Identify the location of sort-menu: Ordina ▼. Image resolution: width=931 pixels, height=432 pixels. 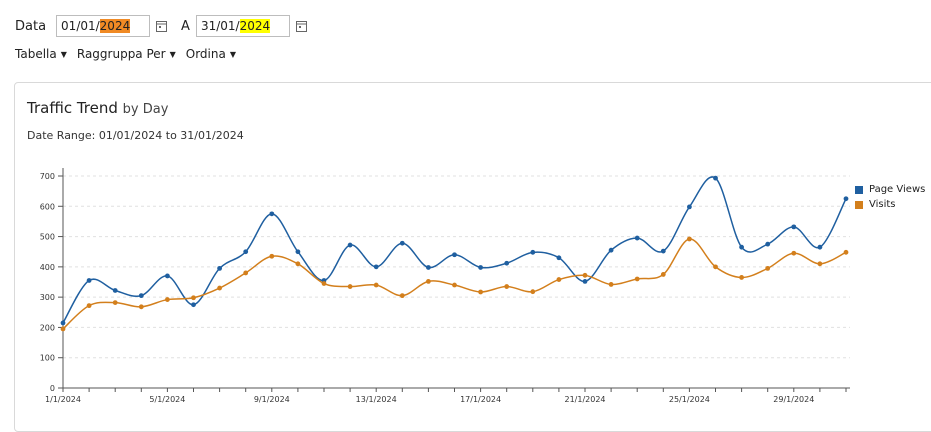
(211, 54).